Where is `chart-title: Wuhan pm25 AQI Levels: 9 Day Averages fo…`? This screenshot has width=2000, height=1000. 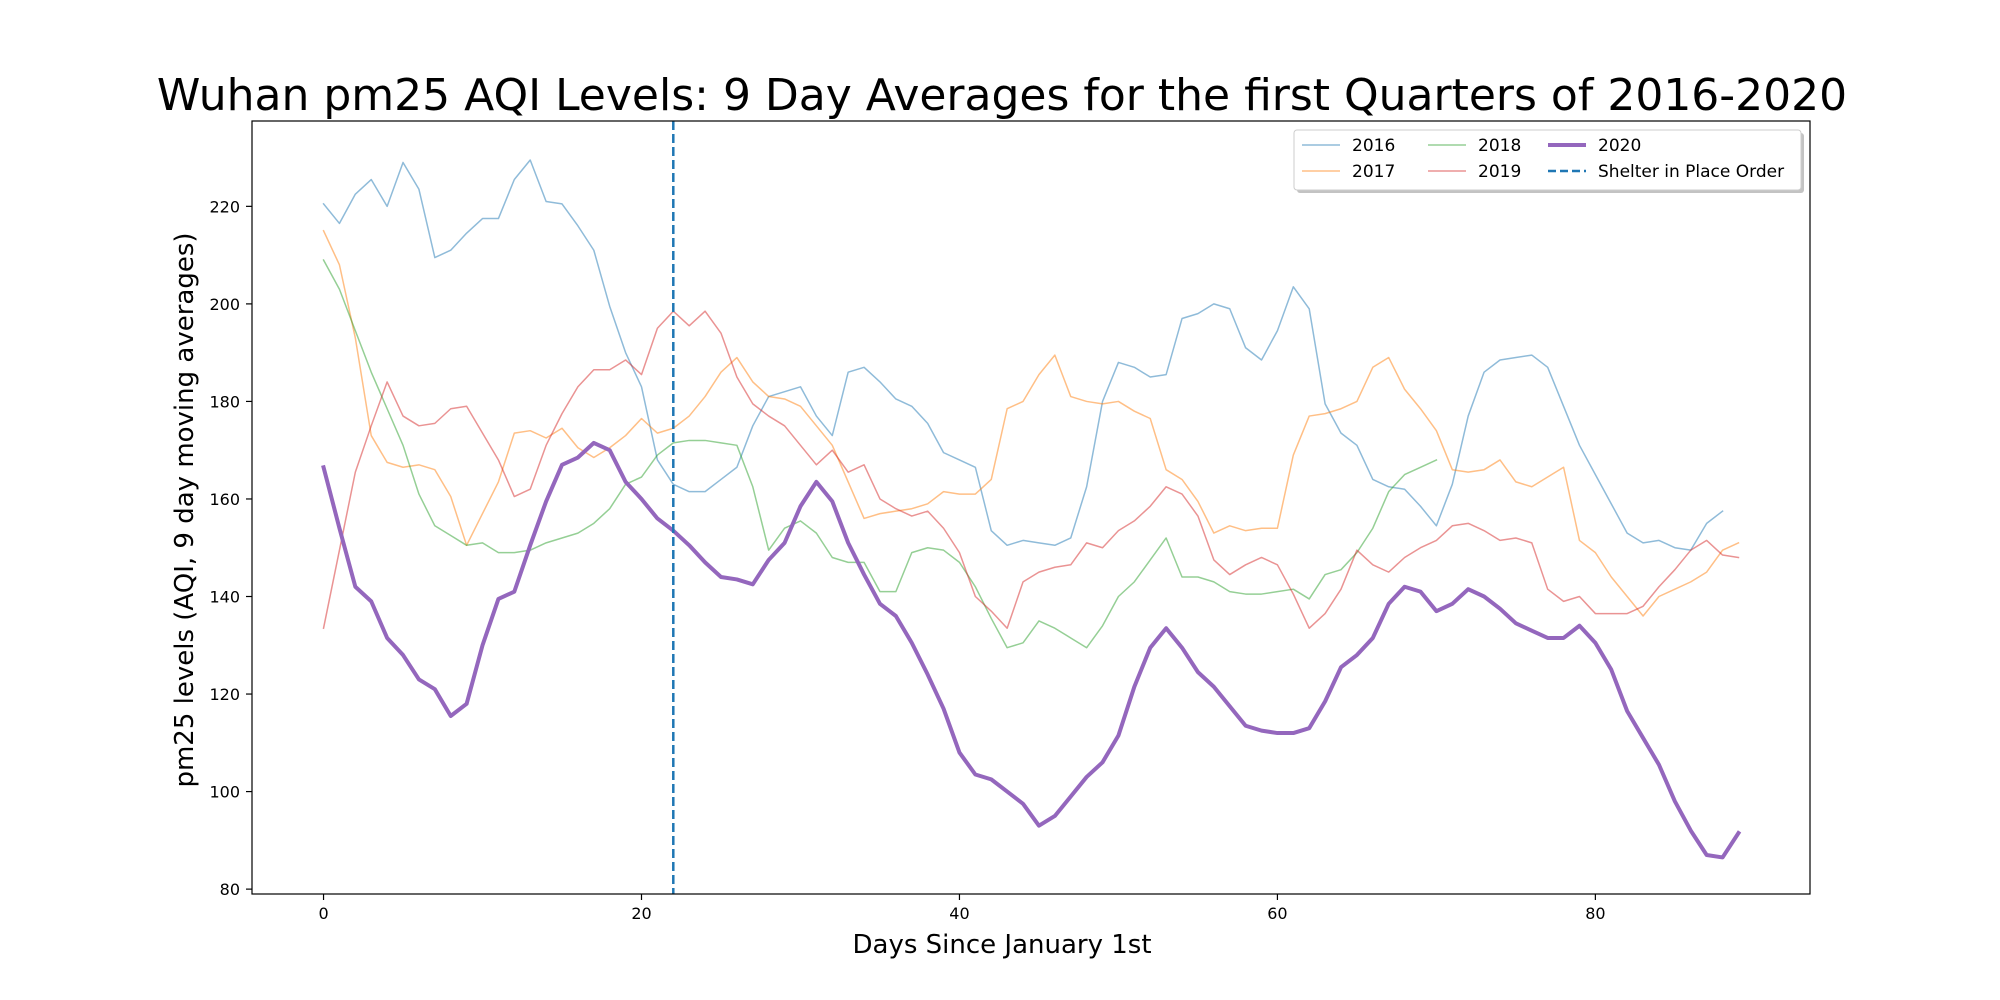 chart-title: Wuhan pm25 AQI Levels: 9 Day Averages fo… is located at coordinates (1002, 95).